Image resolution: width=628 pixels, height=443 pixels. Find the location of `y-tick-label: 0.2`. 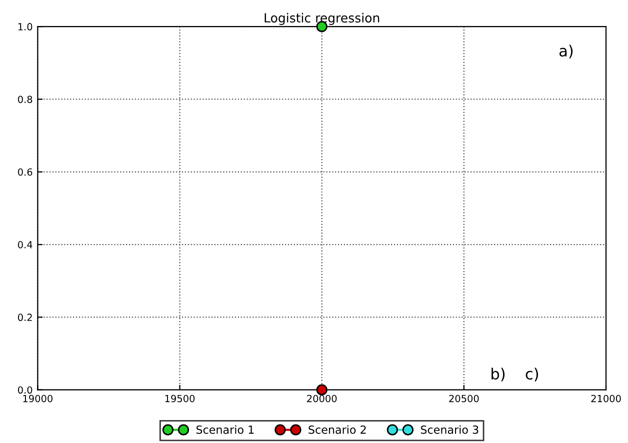

y-tick-label: 0.2 is located at coordinates (25, 318).